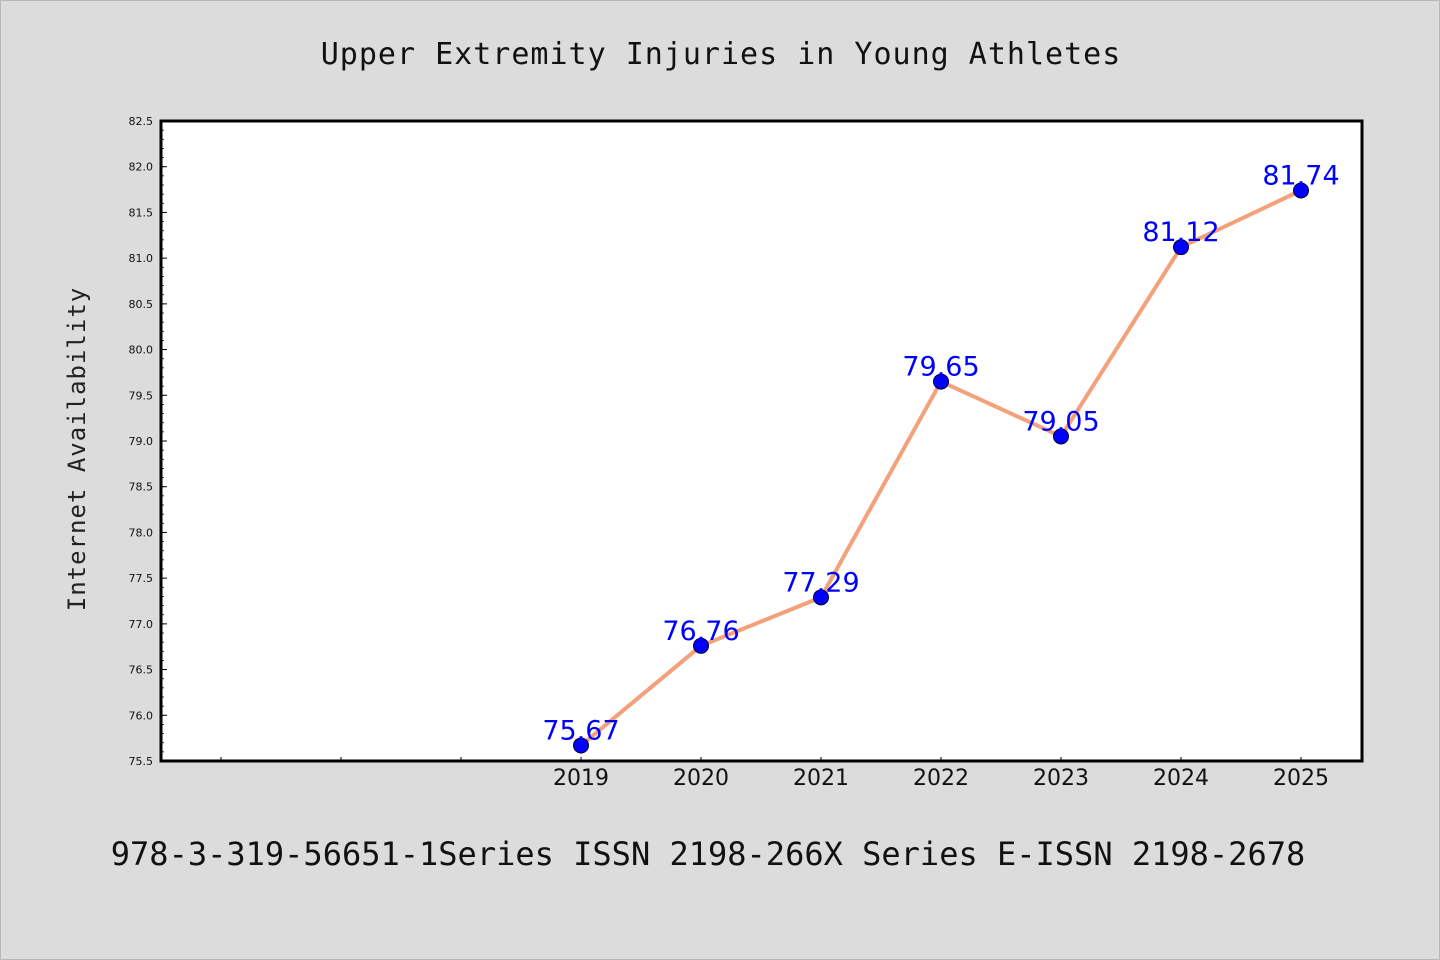  I want to click on data-label: 81.12, so click(1180, 232).